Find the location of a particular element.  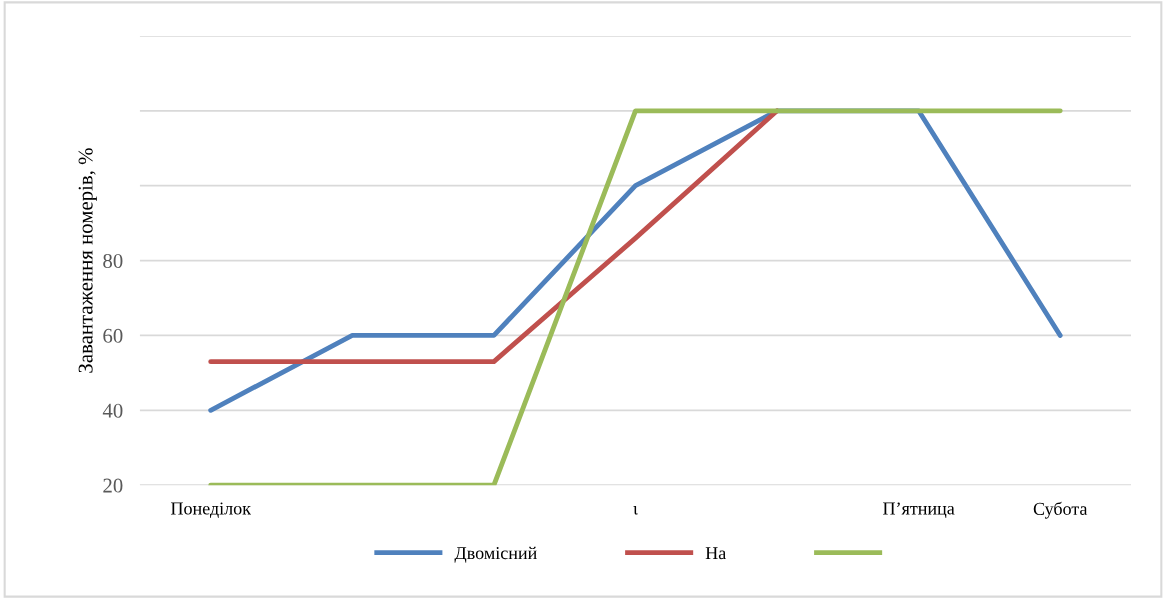

y-tick-label: 20 is located at coordinates (113, 485).